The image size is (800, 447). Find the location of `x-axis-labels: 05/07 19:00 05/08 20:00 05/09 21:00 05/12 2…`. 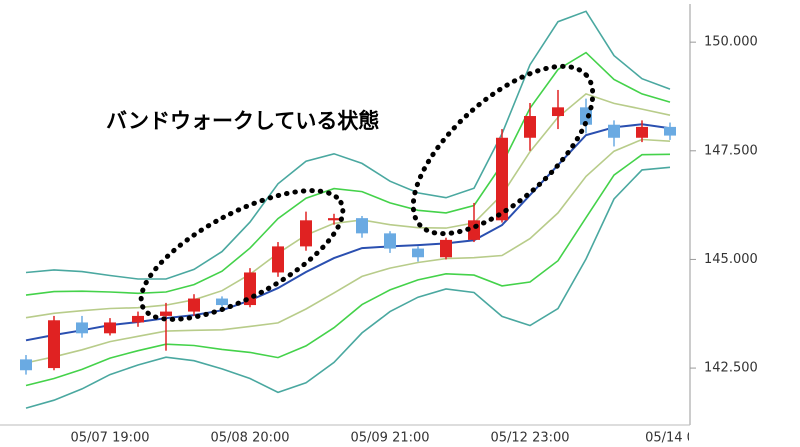

x-axis-labels: 05/07 19:00 05/08 20:00 05/09 21:00 05/12 2… is located at coordinates (382, 438).